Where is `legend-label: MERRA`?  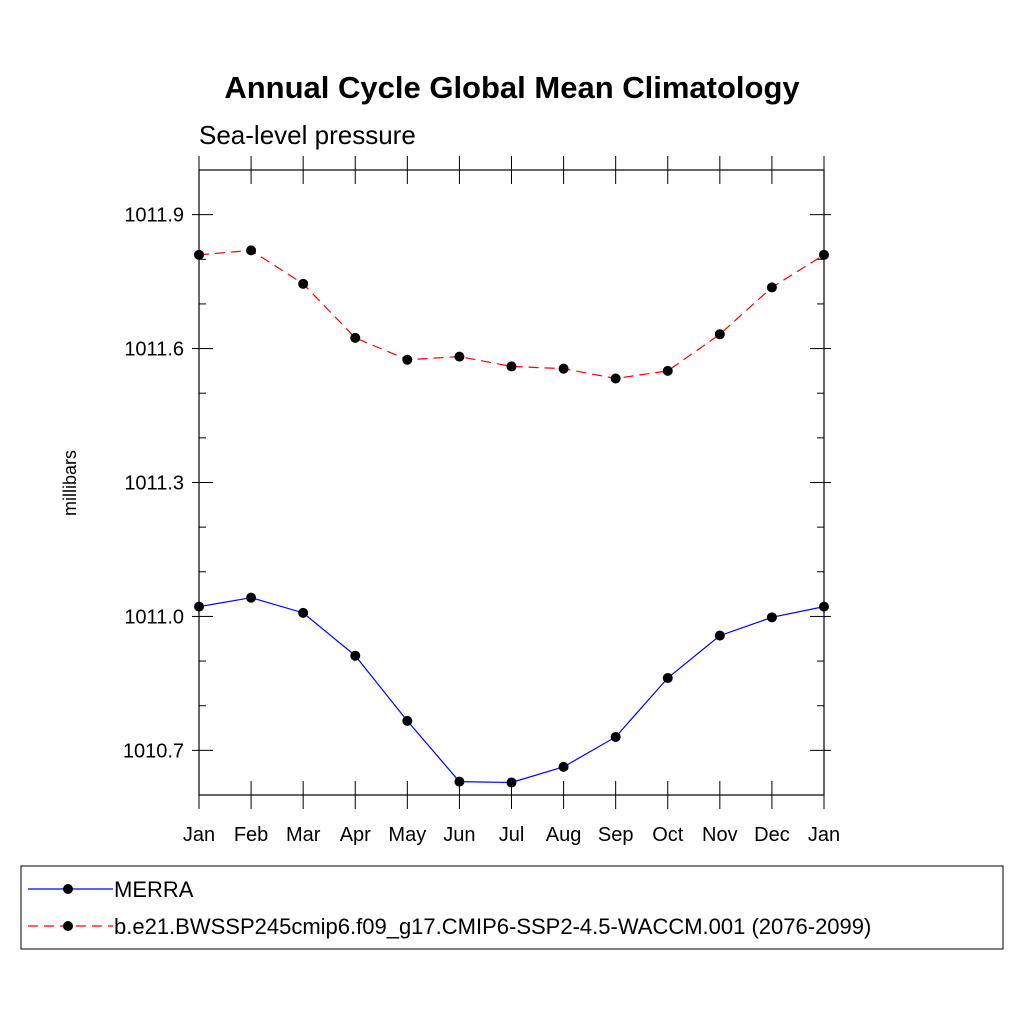 legend-label: MERRA is located at coordinates (154, 889).